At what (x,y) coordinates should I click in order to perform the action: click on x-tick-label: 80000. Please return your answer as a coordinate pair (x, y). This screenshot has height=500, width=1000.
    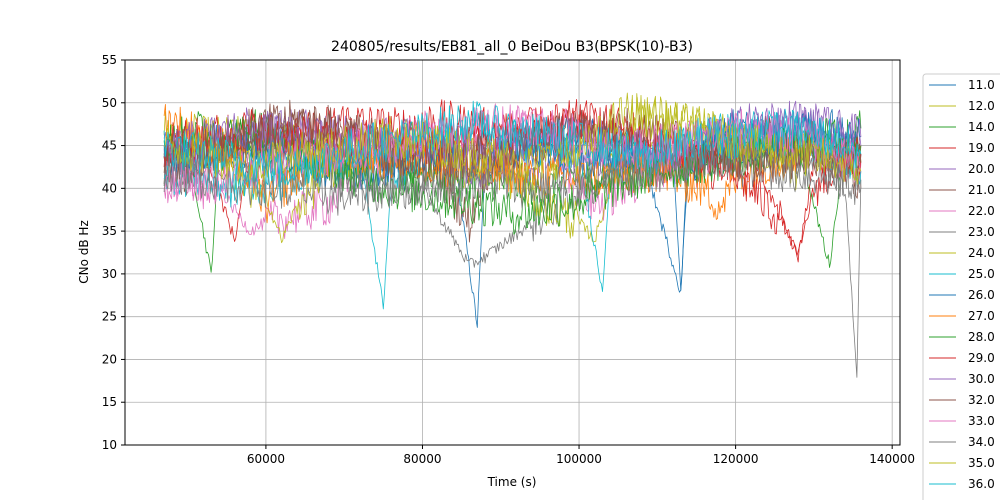
    Looking at the image, I should click on (422, 459).